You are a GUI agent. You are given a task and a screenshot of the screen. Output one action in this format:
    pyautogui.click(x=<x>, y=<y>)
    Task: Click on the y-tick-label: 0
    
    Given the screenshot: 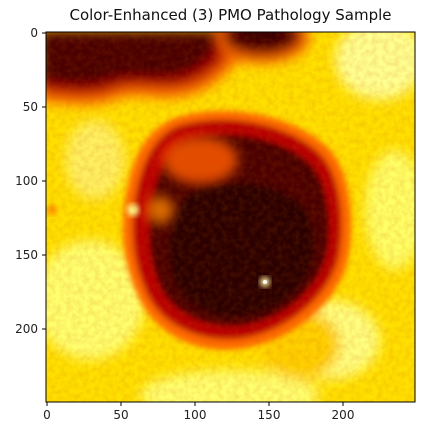 What is the action you would take?
    pyautogui.click(x=34, y=33)
    